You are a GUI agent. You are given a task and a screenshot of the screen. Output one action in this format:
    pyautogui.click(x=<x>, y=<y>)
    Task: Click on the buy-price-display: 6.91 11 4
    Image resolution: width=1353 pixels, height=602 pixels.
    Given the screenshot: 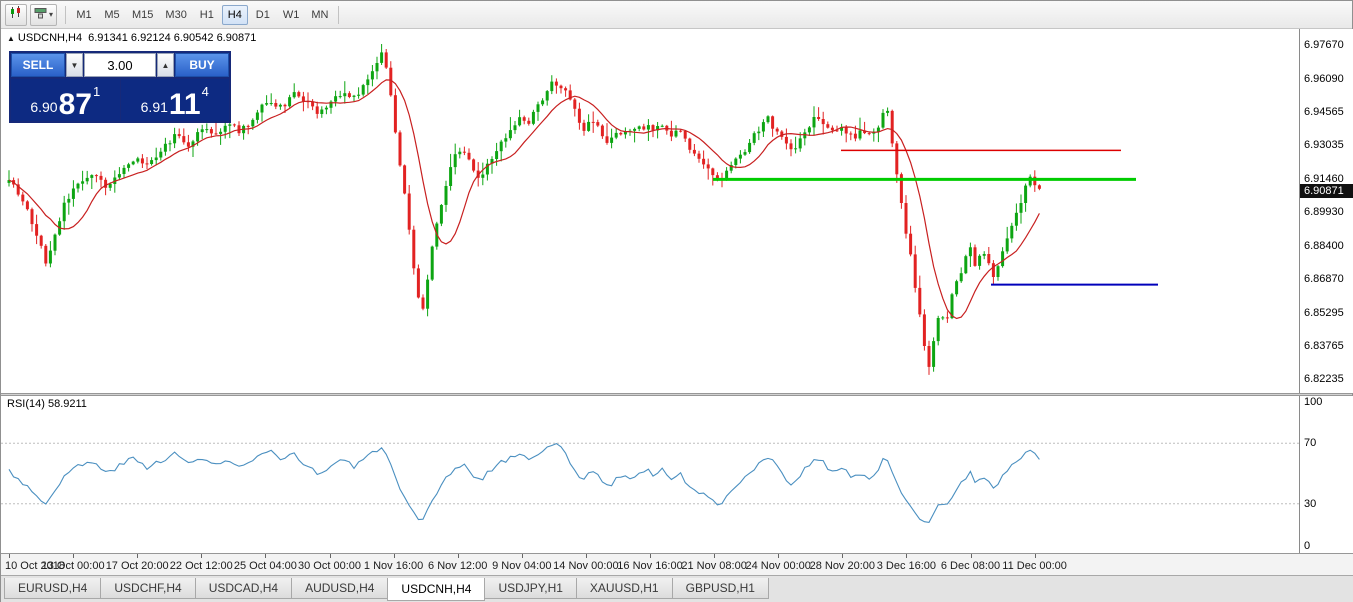 What is the action you would take?
    pyautogui.click(x=174, y=100)
    